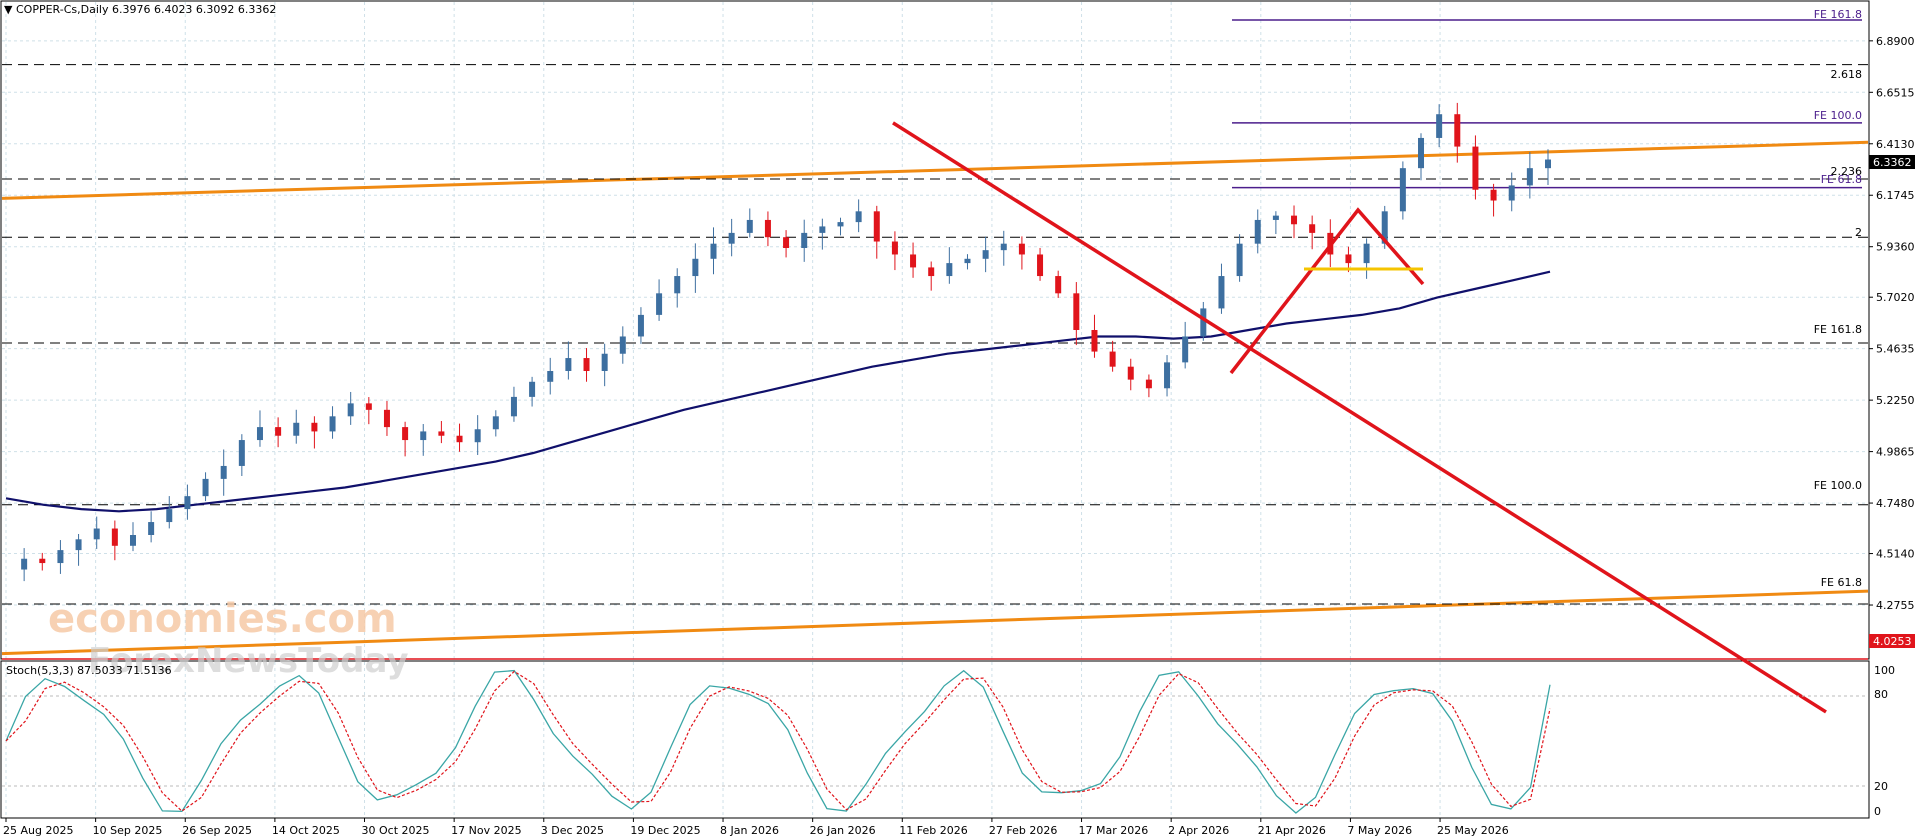 This screenshot has width=1916, height=840. Describe the element at coordinates (1881, 694) in the screenshot. I see `stoch-tick-80: 80` at that location.